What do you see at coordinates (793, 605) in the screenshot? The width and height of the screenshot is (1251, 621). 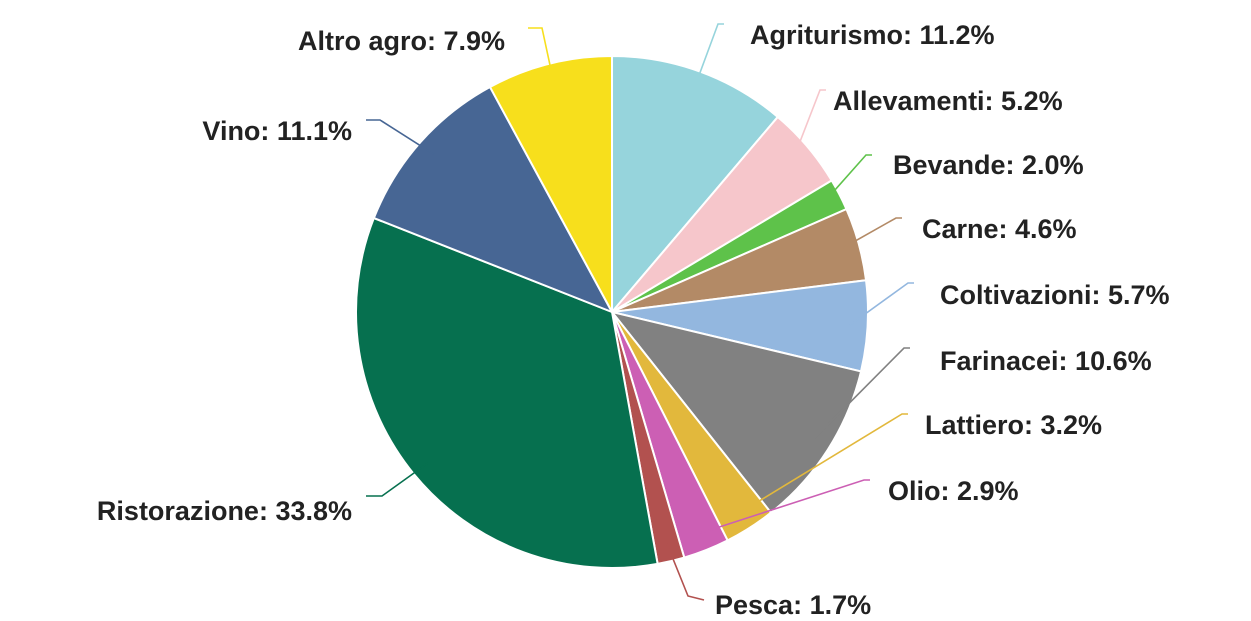 I see `slice-label-pesca: Pesca: 1.7%` at bounding box center [793, 605].